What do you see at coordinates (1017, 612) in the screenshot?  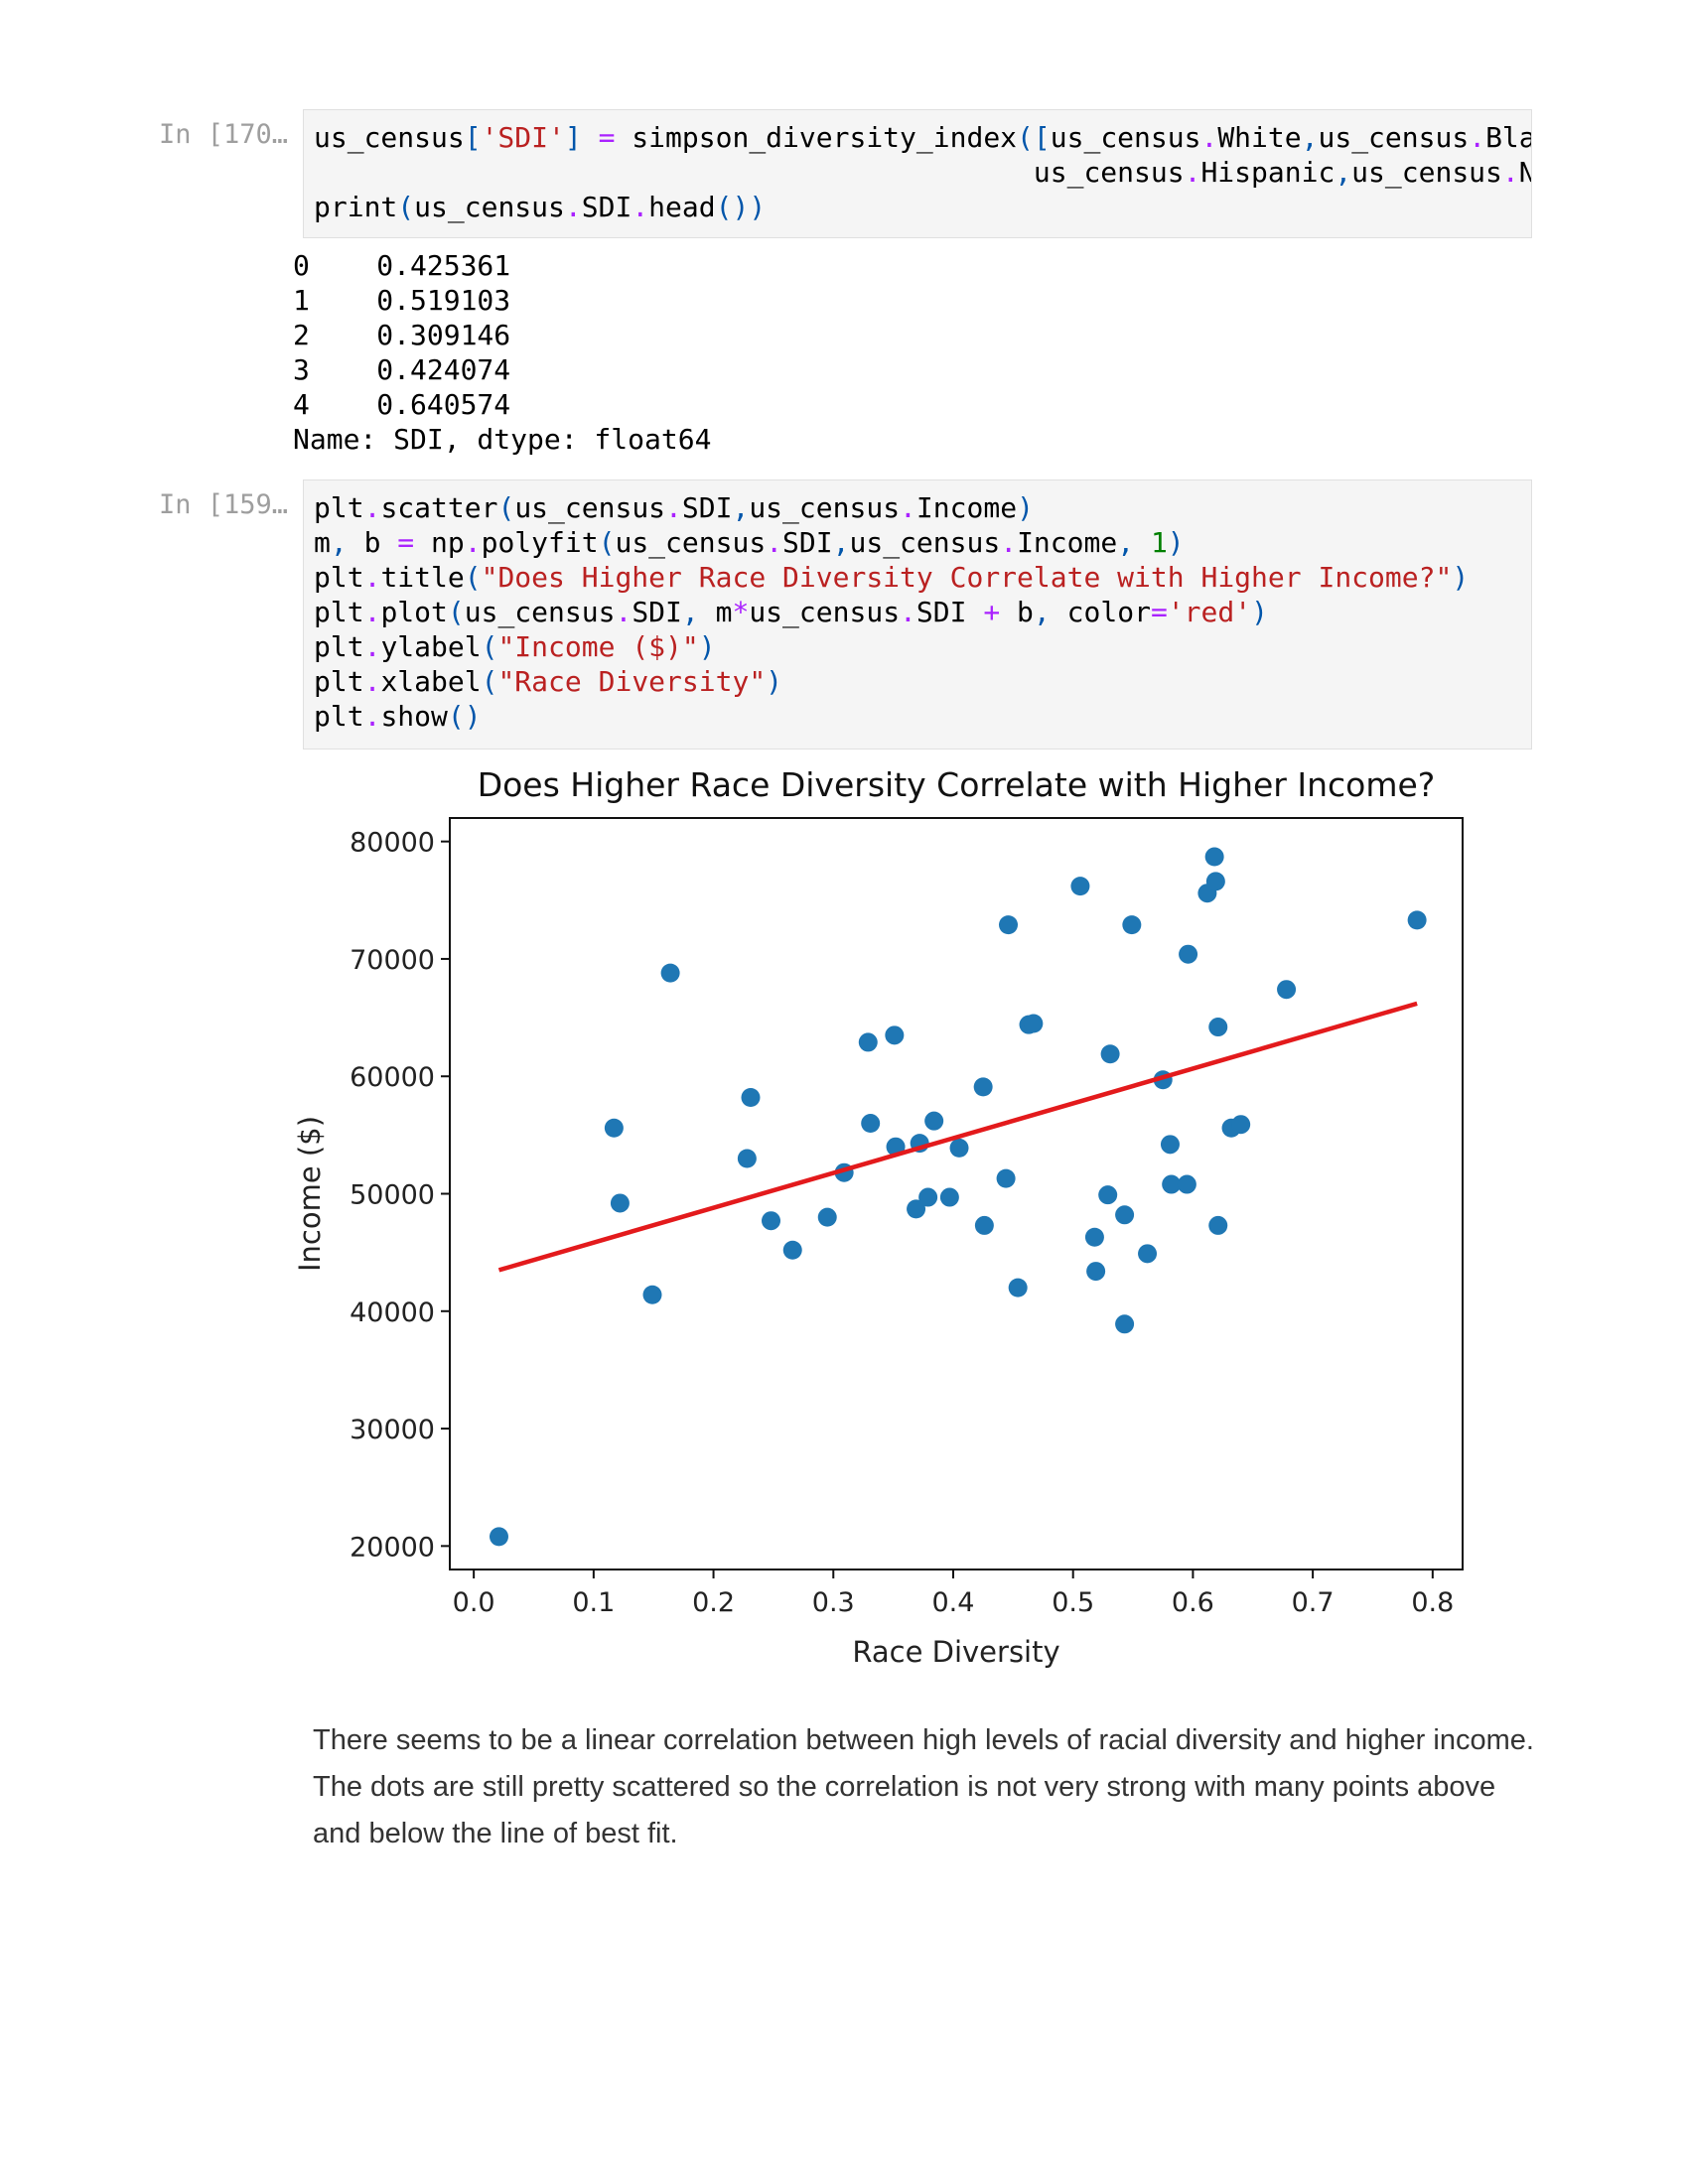 I see `code-token: b` at bounding box center [1017, 612].